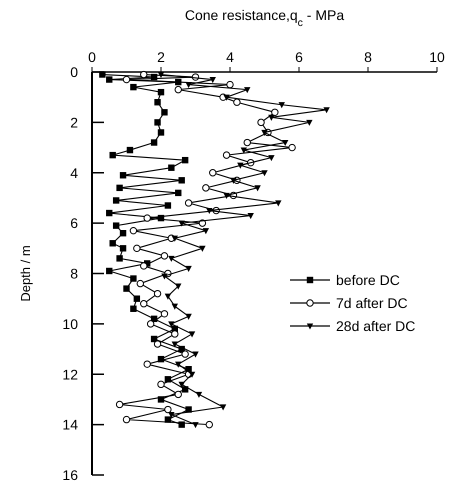 This screenshot has width=467, height=489. I want to click on y-tick-label: 2, so click(74, 122).